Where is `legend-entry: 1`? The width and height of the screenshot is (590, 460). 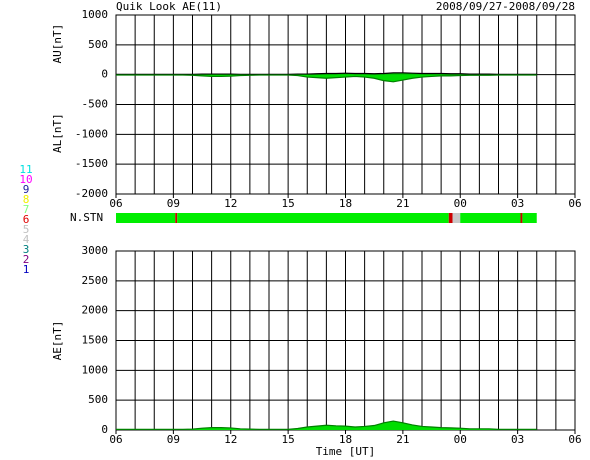
legend-entry: 1 is located at coordinates (26, 269).